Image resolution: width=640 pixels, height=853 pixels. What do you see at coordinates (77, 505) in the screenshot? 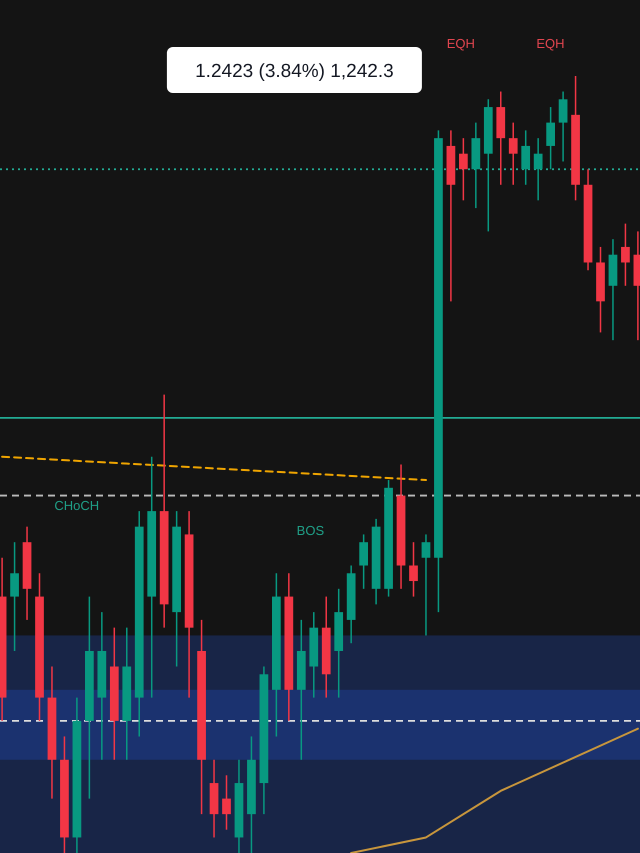
I see `annotation: CHoCH` at bounding box center [77, 505].